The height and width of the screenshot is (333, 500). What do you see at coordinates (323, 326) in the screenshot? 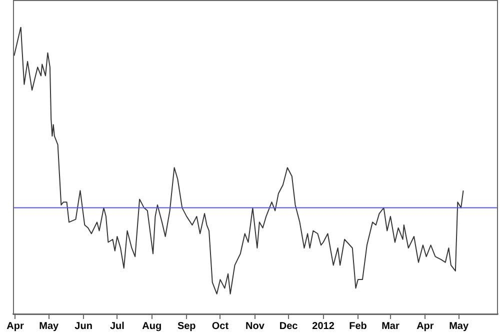
I see `x-tick-label: 2012` at bounding box center [323, 326].